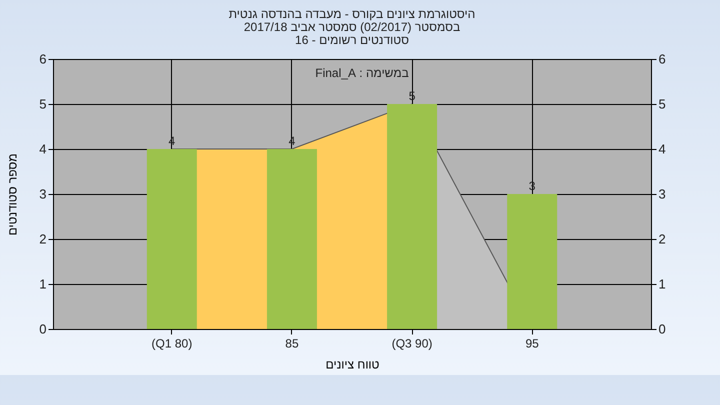 The height and width of the screenshot is (405, 720). Describe the element at coordinates (662, 149) in the screenshot. I see `y2-tick-label: 4` at that location.